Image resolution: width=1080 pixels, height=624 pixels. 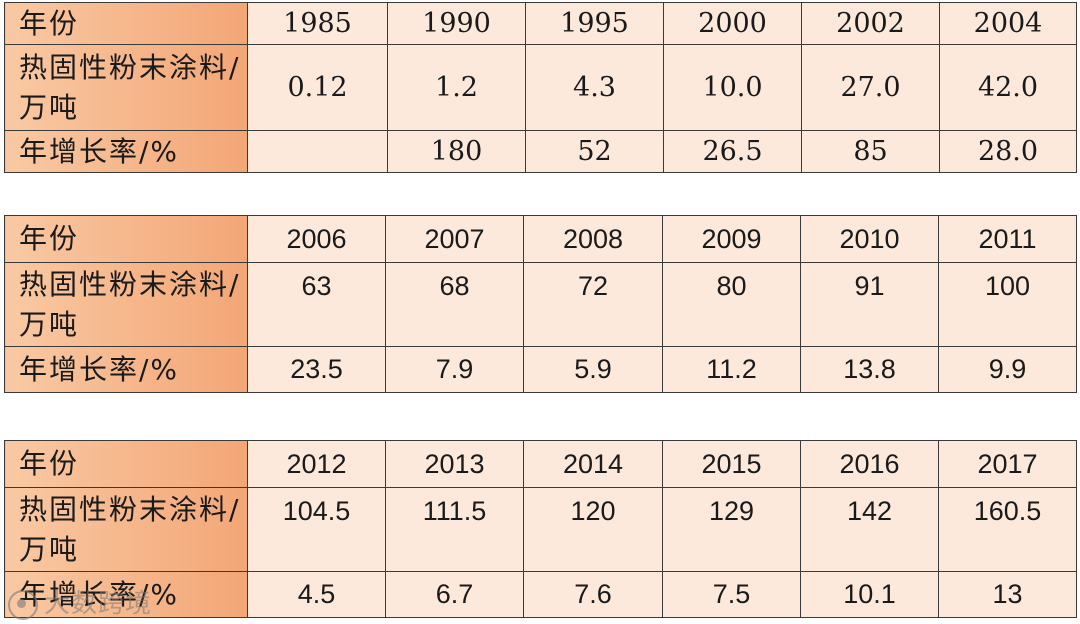 I want to click on table-row-growth: 年增长率/% 23.5 7.9 5.9 11.2 13.8 9.9, so click(x=540, y=369).